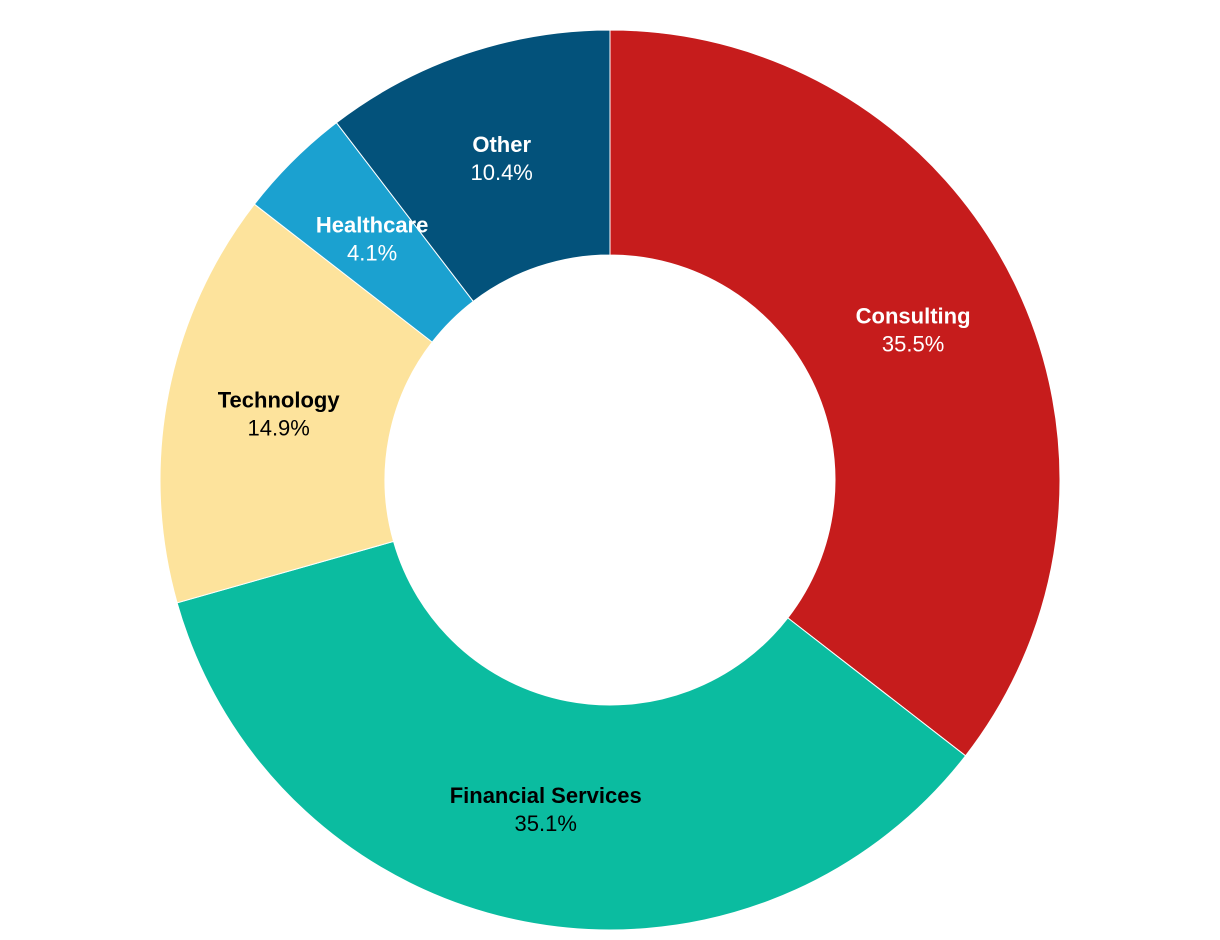  I want to click on value-label: 4.1%, so click(372, 252).